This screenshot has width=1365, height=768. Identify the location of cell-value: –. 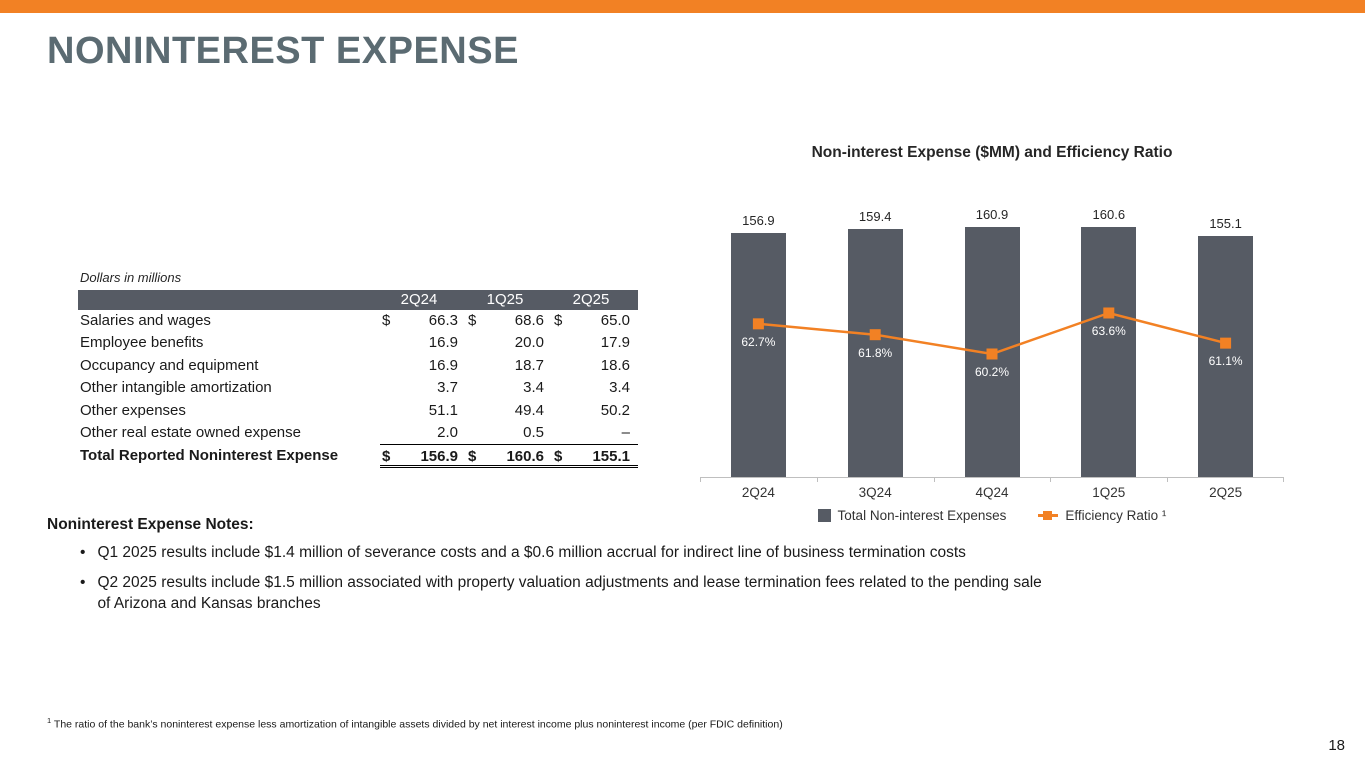
(625, 432).